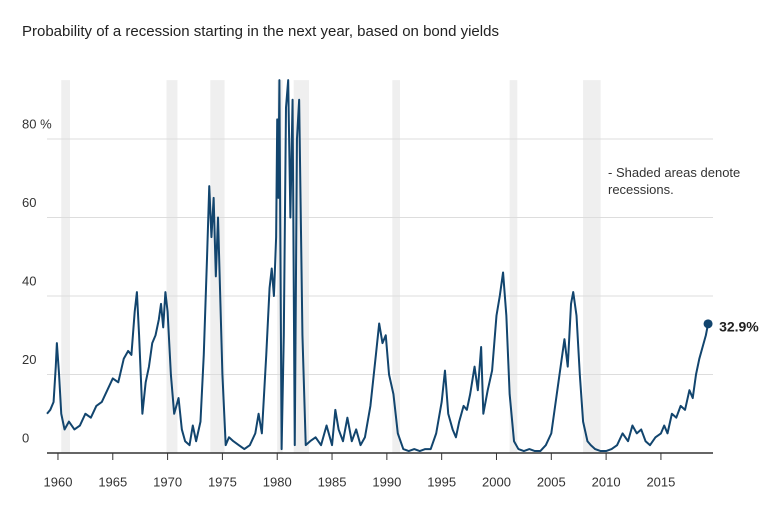  I want to click on x-tick-label: 1965, so click(112, 481).